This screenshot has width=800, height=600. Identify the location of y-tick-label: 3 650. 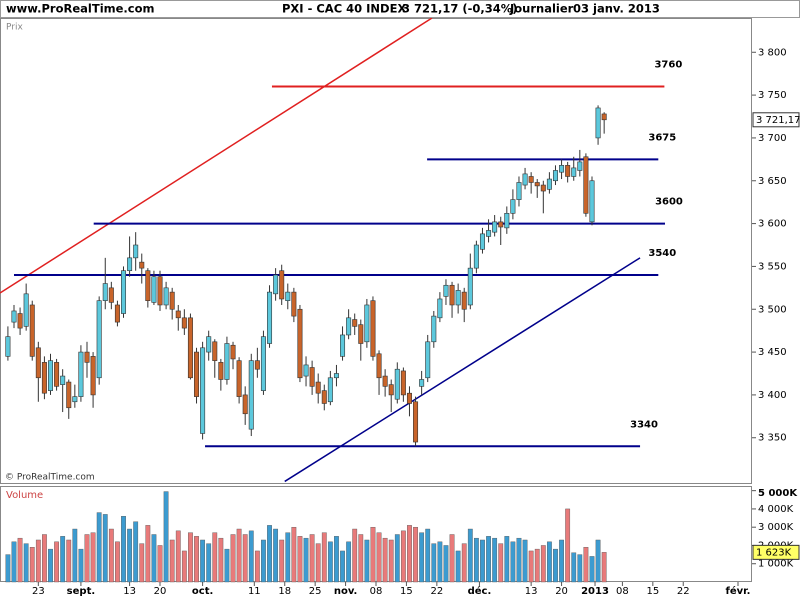
(772, 181).